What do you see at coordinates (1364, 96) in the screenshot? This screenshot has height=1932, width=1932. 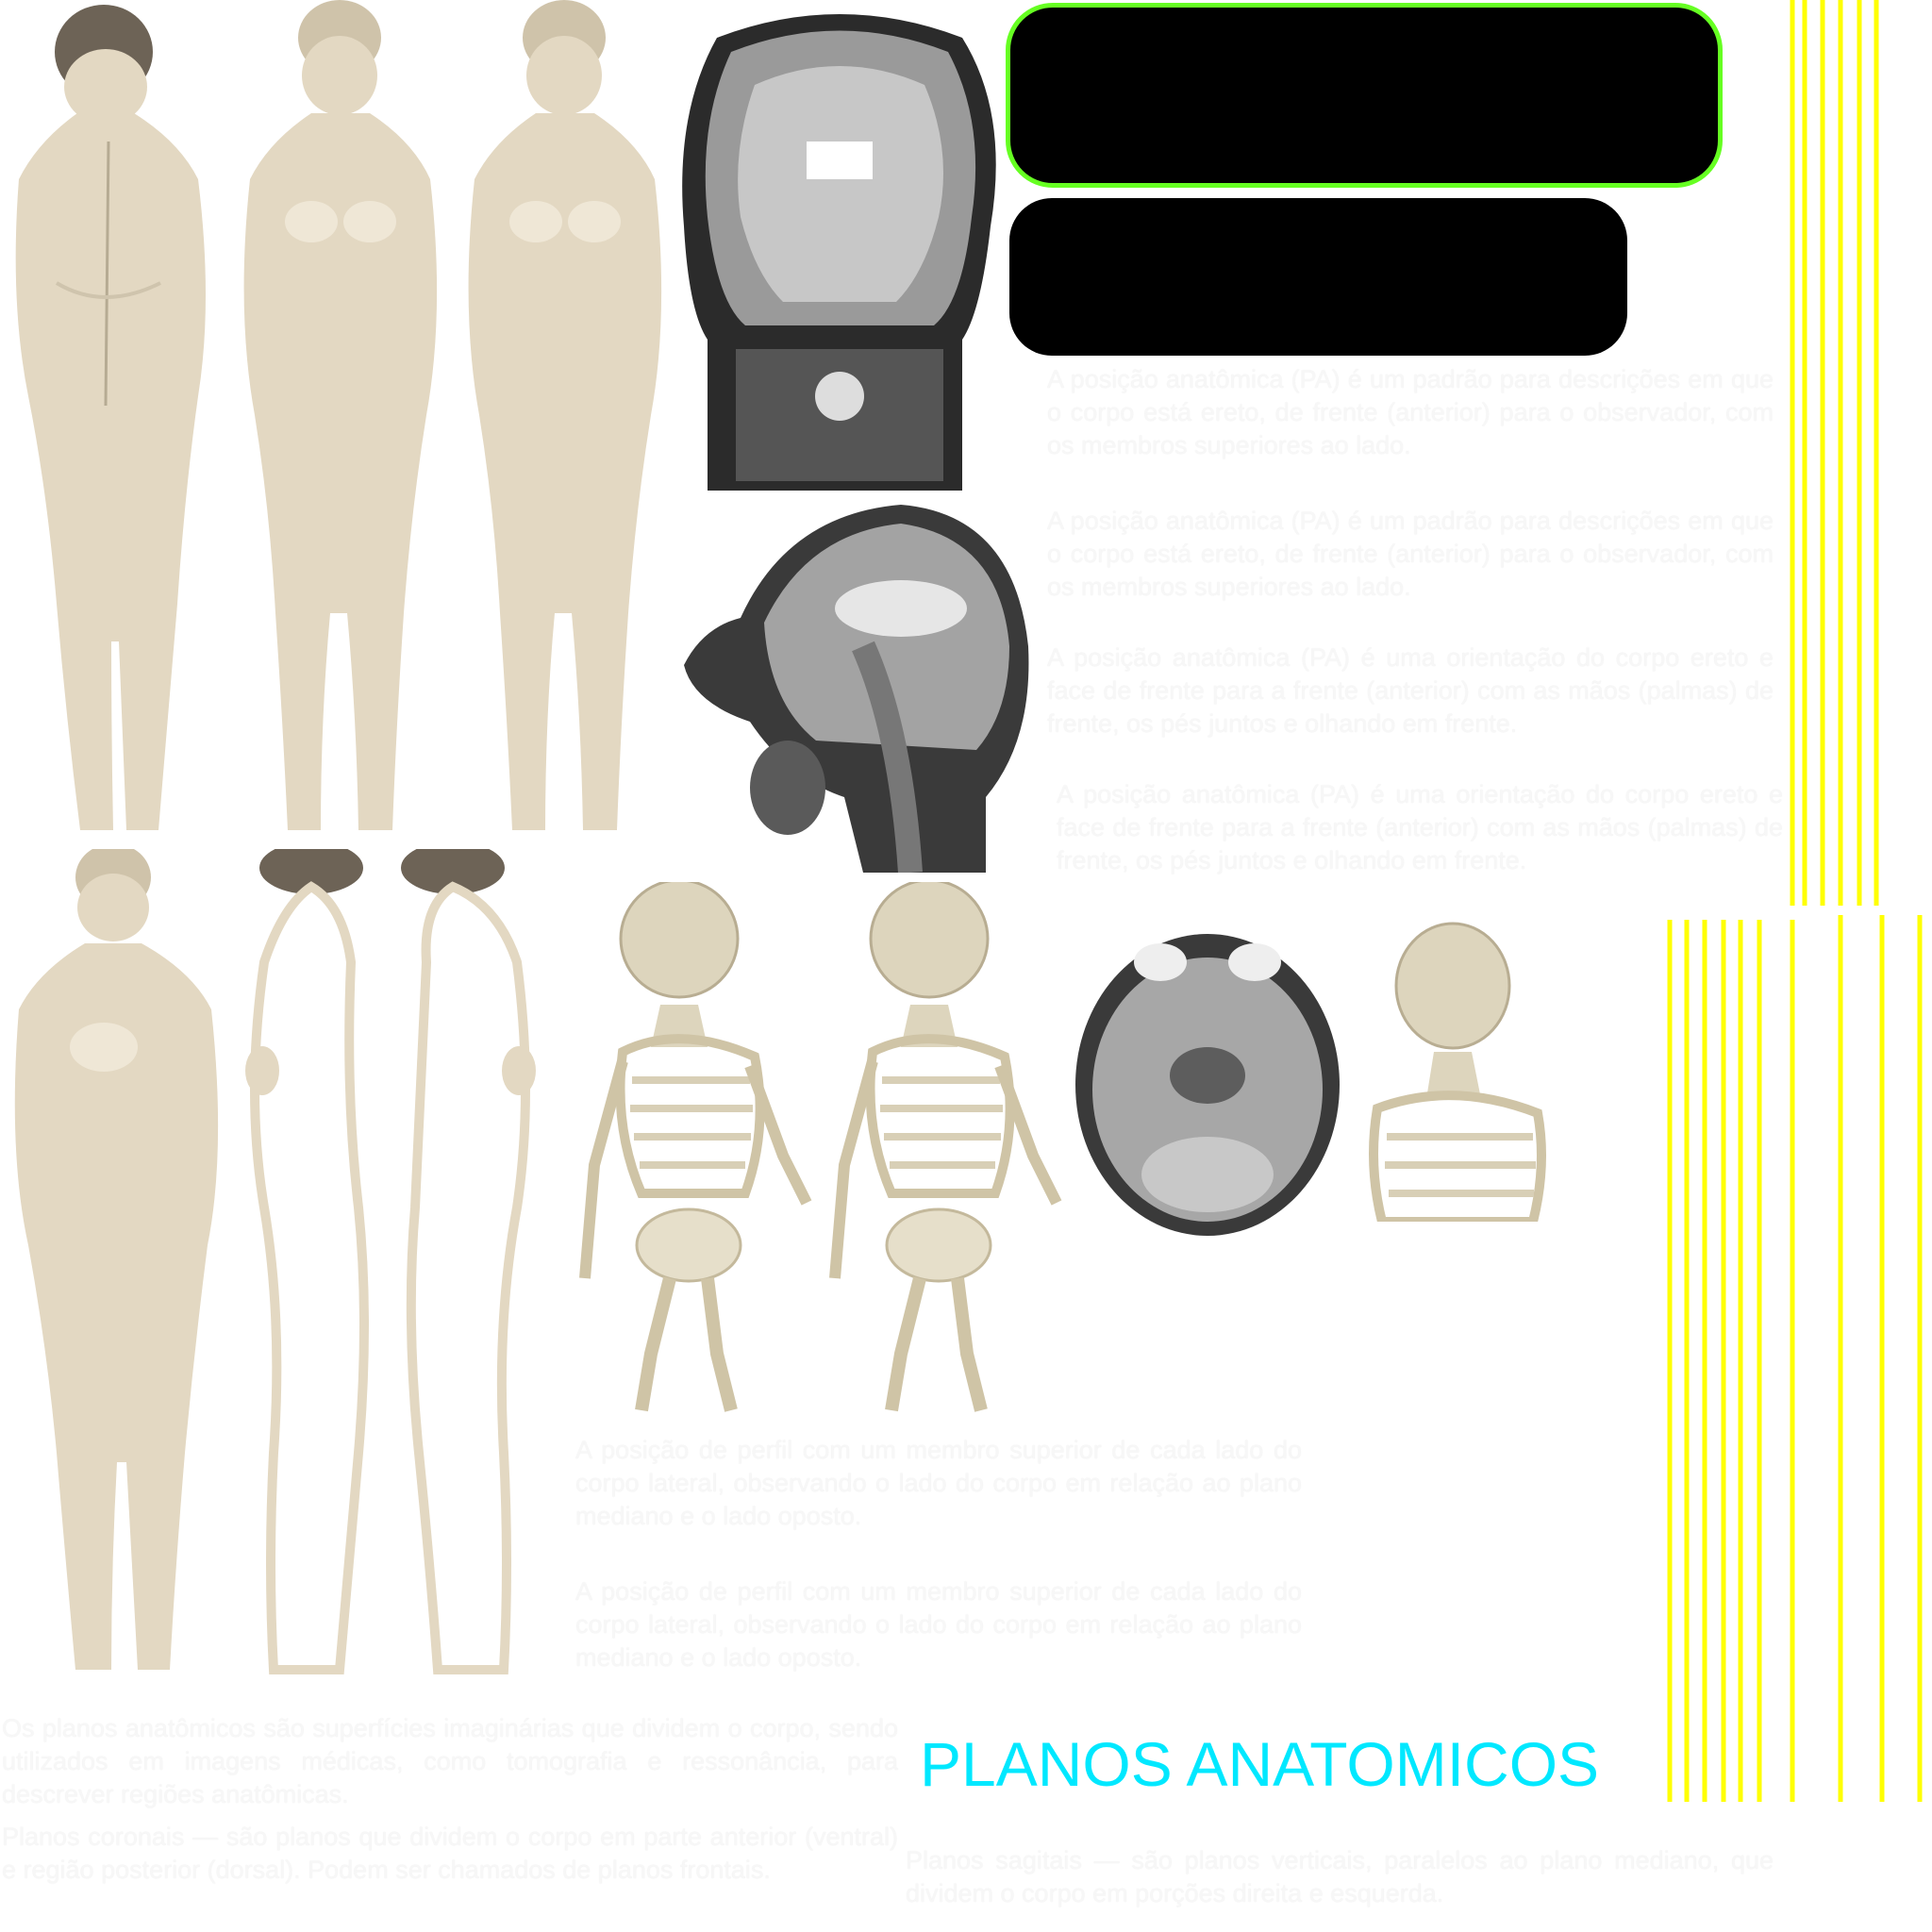 I see `header-pill-primary` at bounding box center [1364, 96].